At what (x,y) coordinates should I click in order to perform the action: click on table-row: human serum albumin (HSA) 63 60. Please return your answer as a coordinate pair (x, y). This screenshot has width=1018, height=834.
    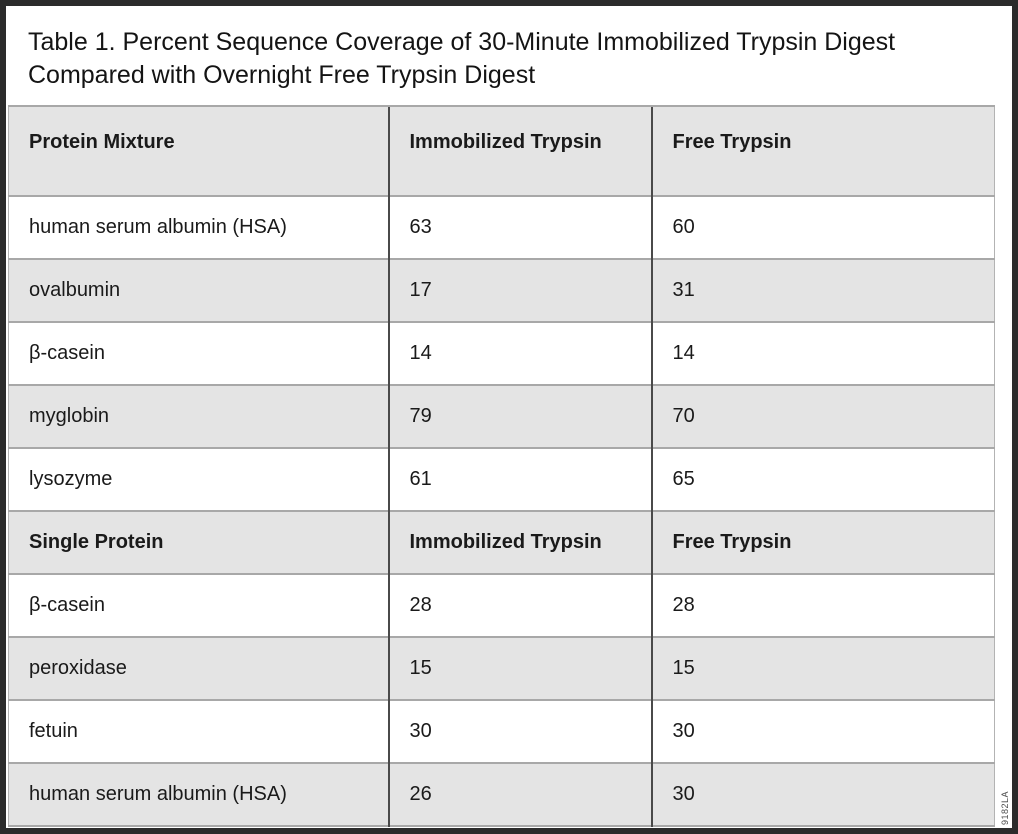
    Looking at the image, I should click on (501, 227).